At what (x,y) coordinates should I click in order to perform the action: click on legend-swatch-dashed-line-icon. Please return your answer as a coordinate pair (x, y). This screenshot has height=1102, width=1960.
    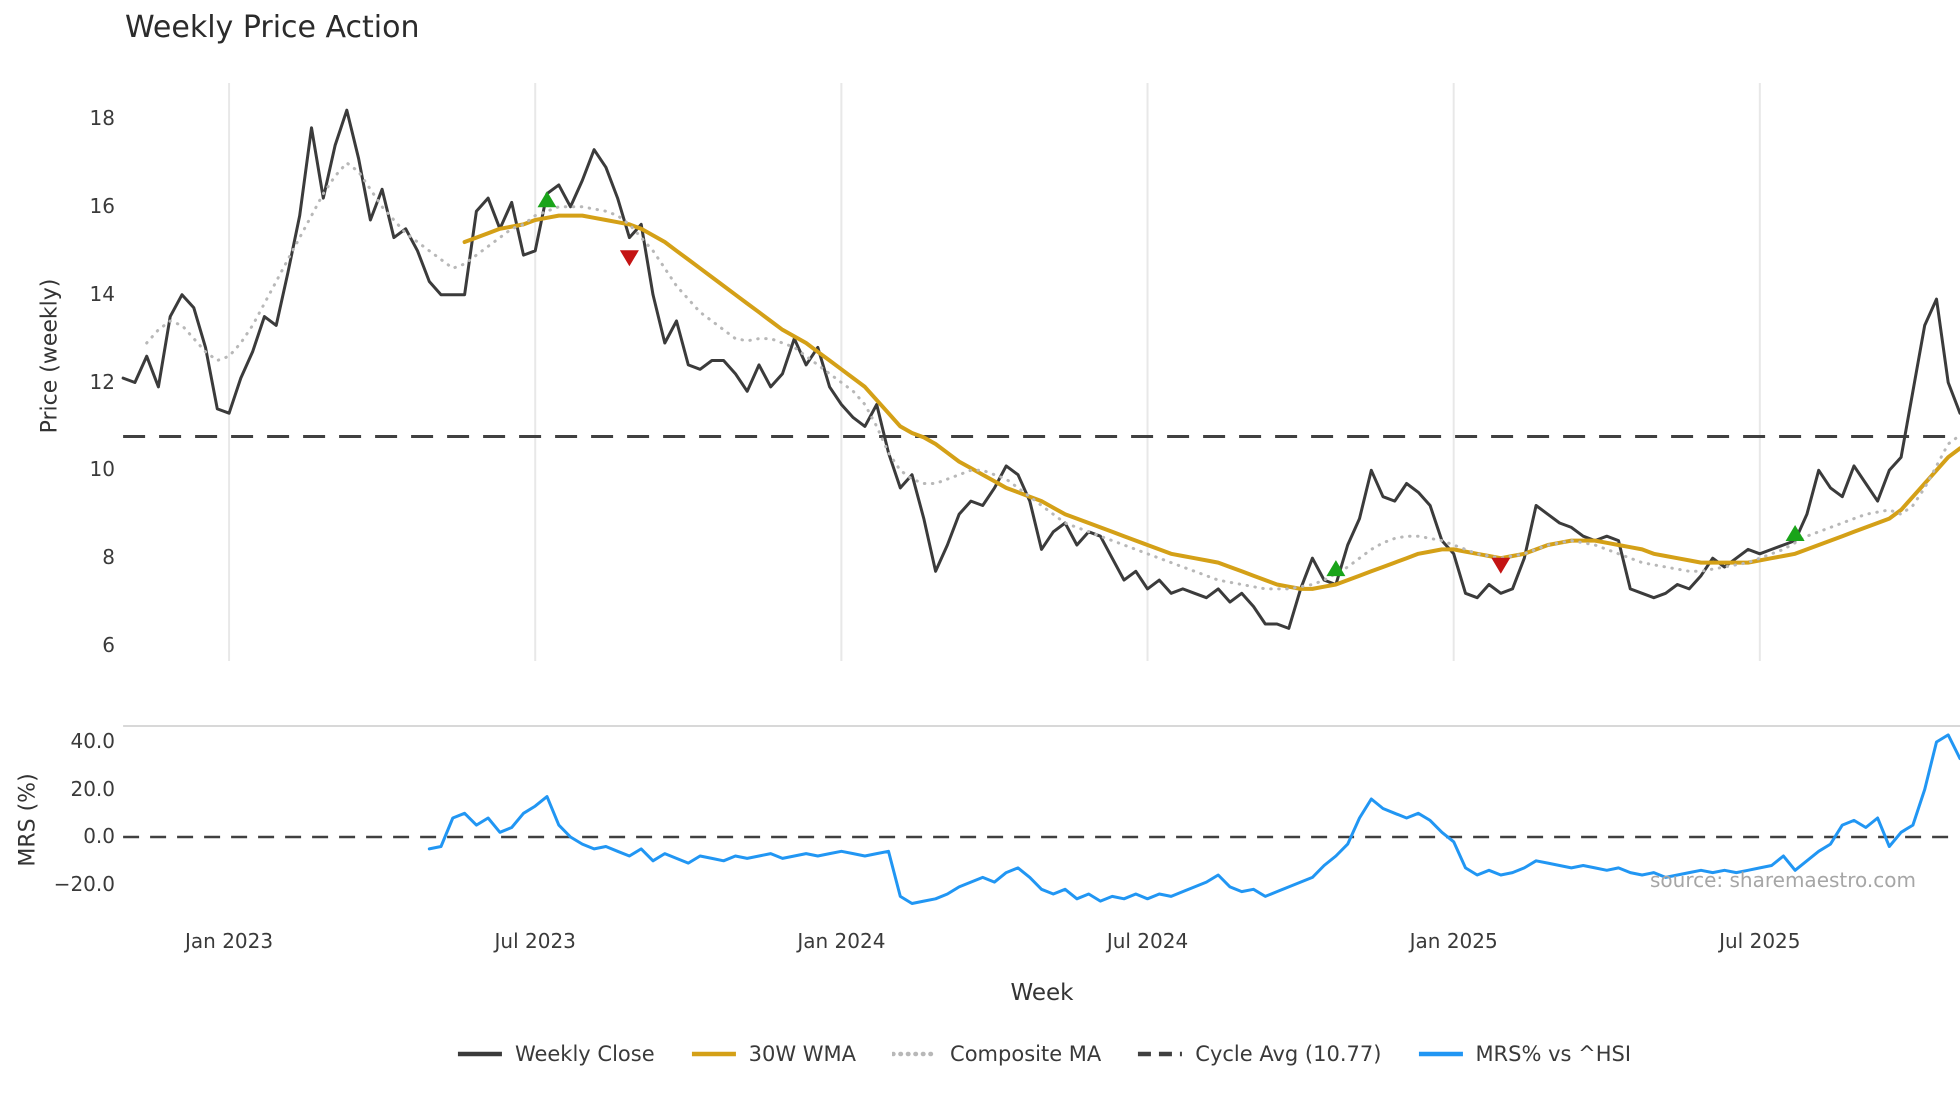
    Looking at the image, I should click on (1160, 1054).